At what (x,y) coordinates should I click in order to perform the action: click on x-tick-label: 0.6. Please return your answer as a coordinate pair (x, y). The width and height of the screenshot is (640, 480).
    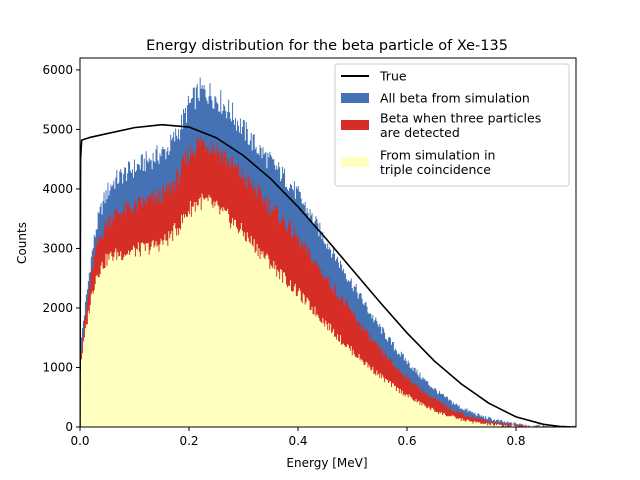
    Looking at the image, I should click on (406, 441).